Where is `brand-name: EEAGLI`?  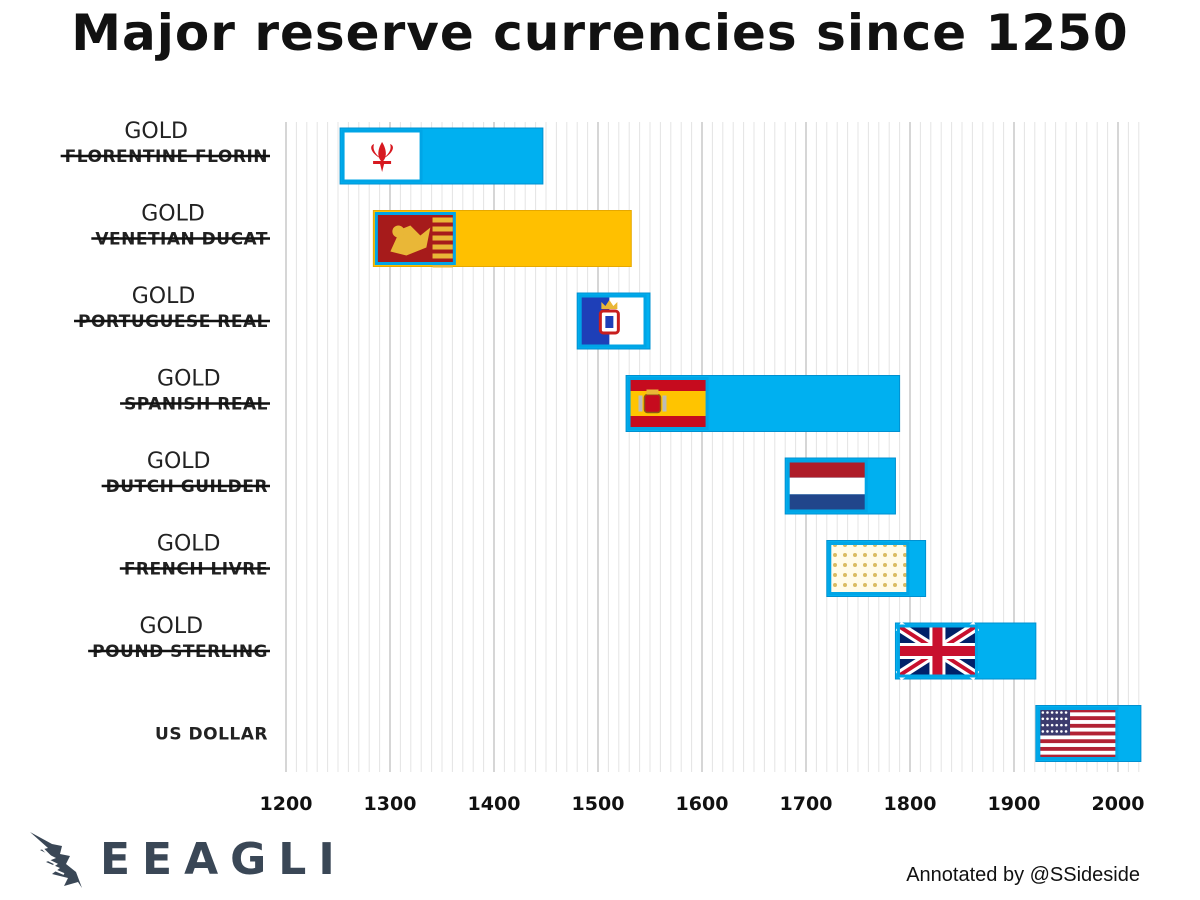
brand-name: EEAGLI is located at coordinates (223, 859).